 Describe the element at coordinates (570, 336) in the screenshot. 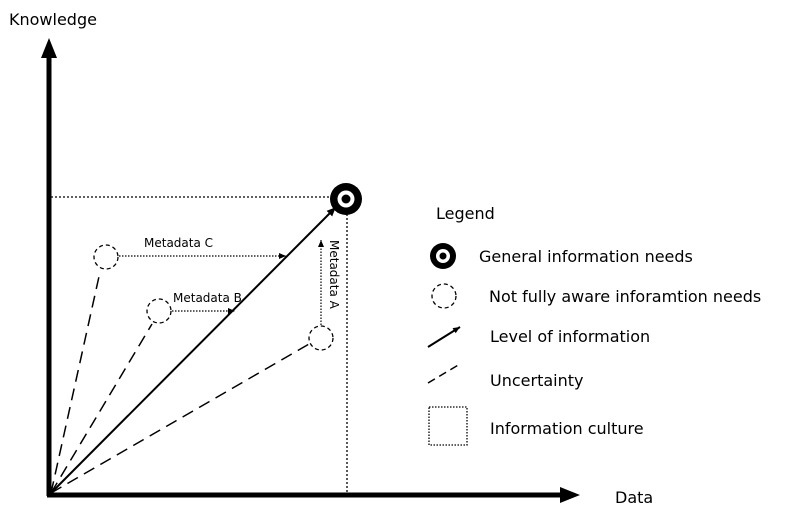

I see `legend-label-level-of-information: Level of information` at that location.